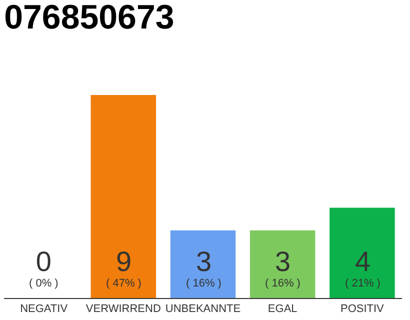 This screenshot has height=320, width=410. I want to click on data-label: 9 ( 47% ), so click(124, 268).